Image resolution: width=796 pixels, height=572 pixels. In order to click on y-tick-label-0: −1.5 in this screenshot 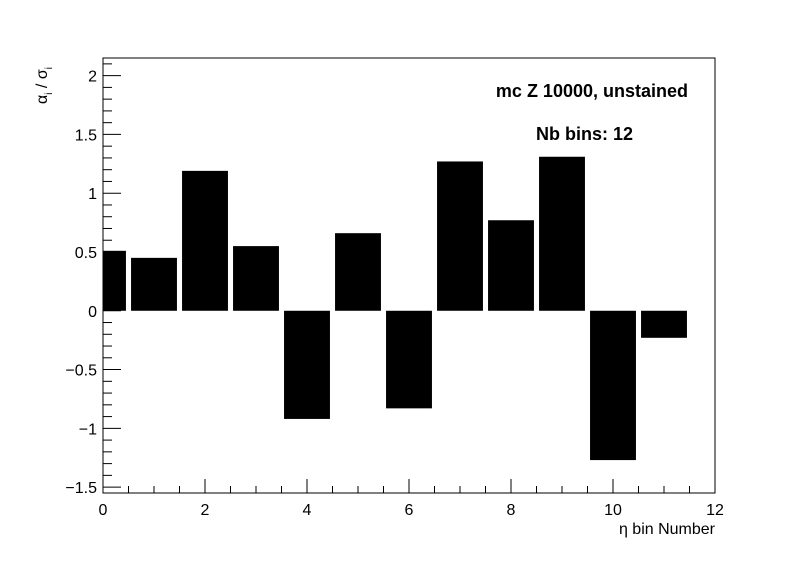, I will do `click(81, 488)`.